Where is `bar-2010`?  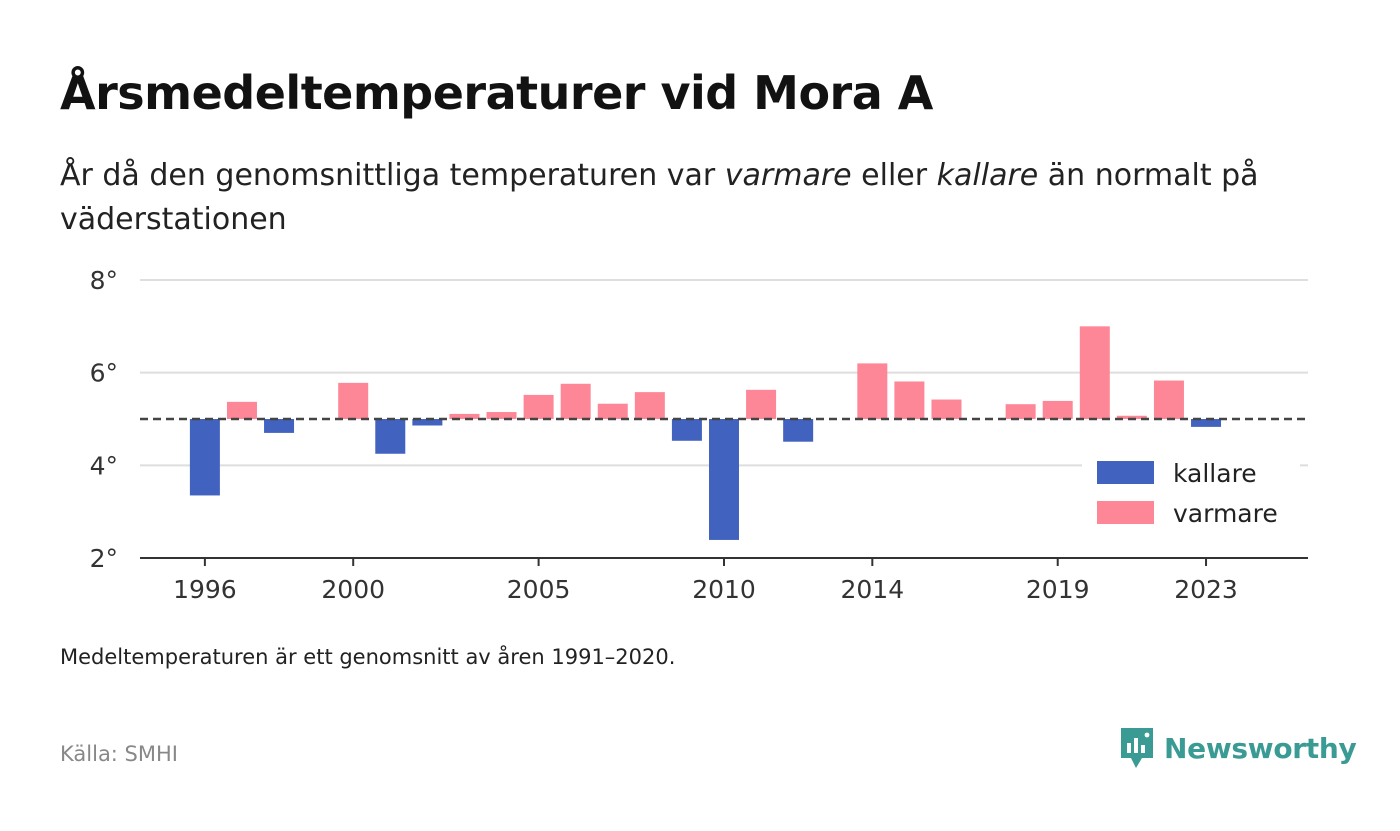 bar-2010 is located at coordinates (724, 479).